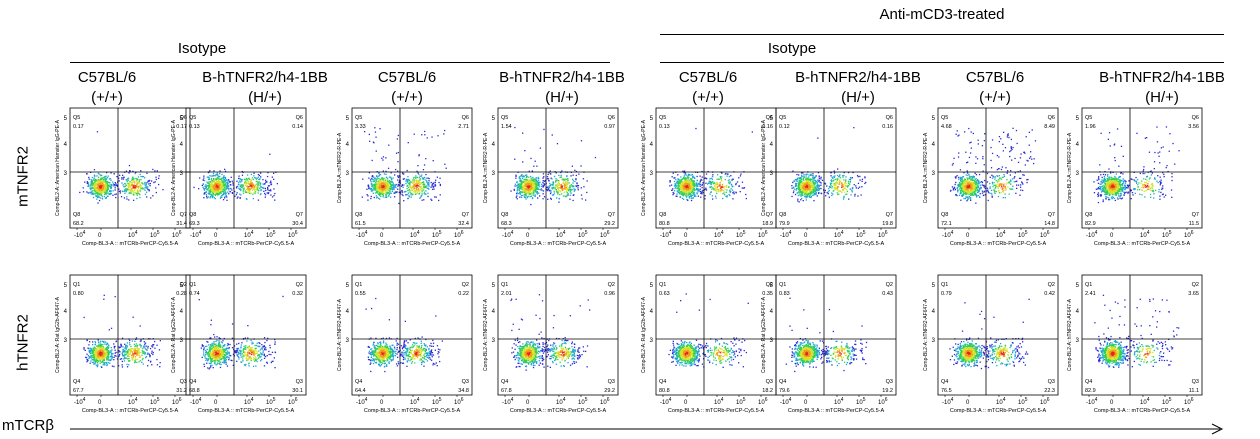 The height and width of the screenshot is (439, 1260). What do you see at coordinates (177, 234) in the screenshot?
I see `x-tick-label: 10⁶` at bounding box center [177, 234].